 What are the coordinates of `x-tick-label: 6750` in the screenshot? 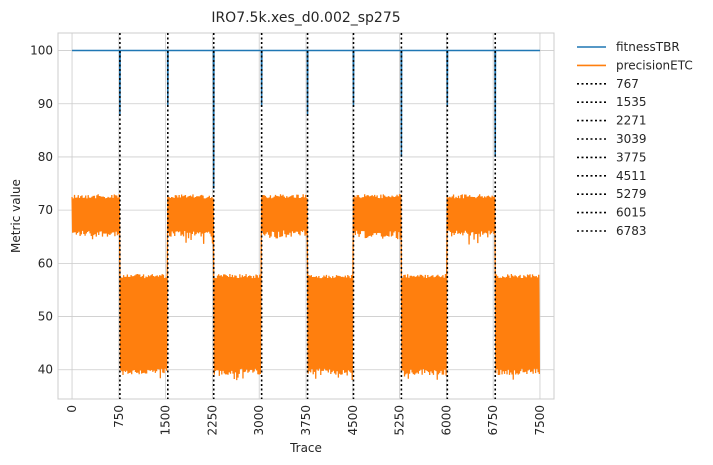 It's located at (493, 420).